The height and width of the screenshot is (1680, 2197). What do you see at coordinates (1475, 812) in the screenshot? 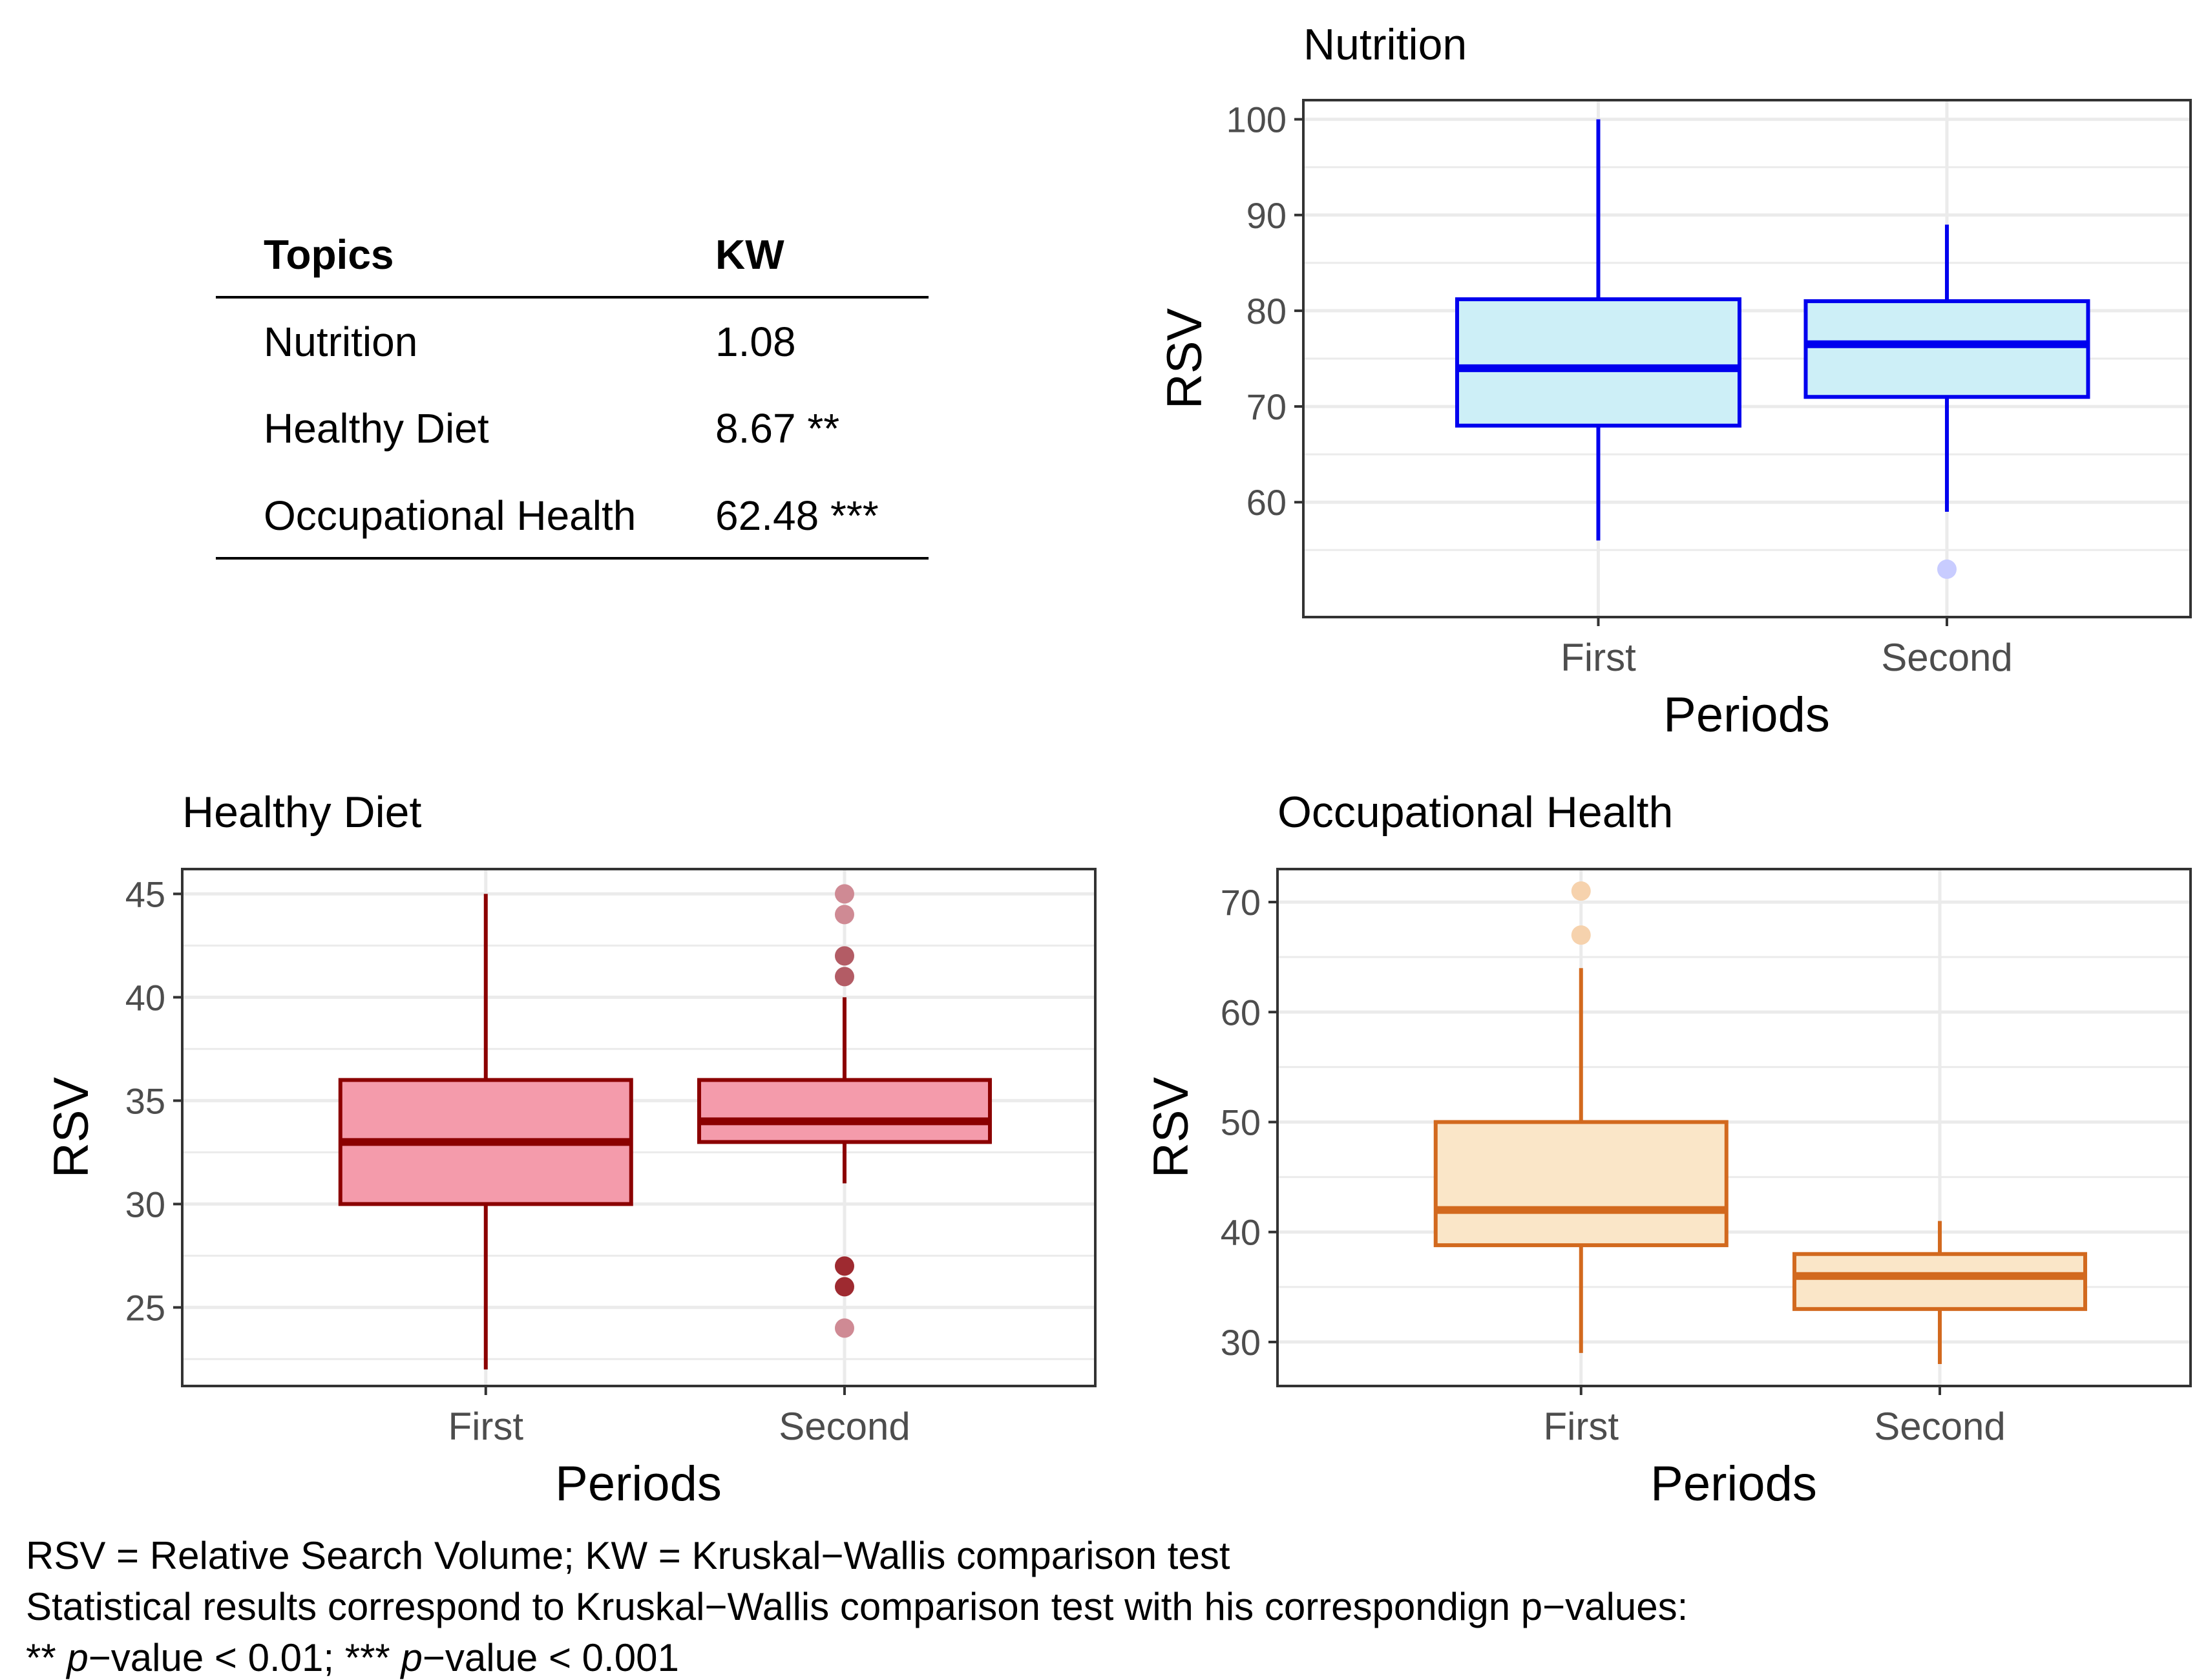
I see `chart-title: Occupational Health` at bounding box center [1475, 812].